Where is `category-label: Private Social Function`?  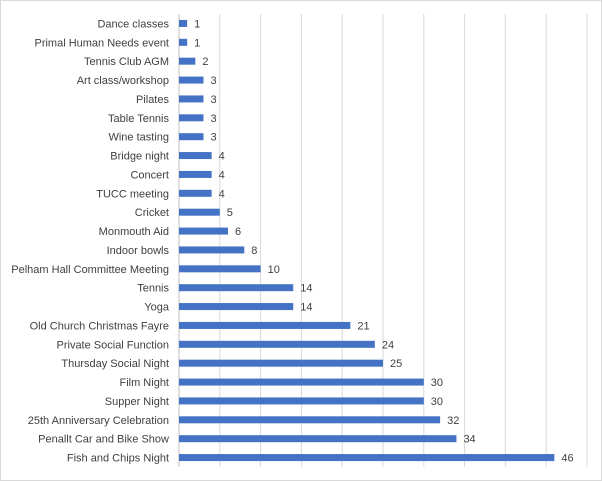 category-label: Private Social Function is located at coordinates (113, 345).